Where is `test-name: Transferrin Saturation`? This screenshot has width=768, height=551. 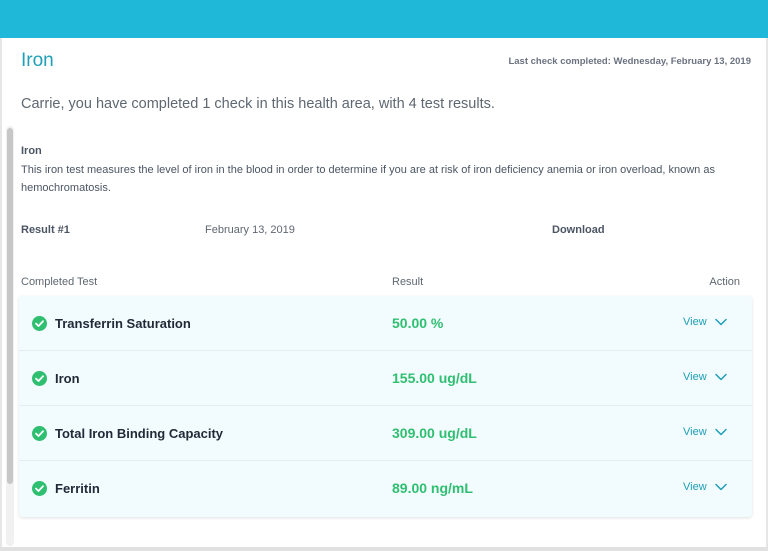 test-name: Transferrin Saturation is located at coordinates (123, 323).